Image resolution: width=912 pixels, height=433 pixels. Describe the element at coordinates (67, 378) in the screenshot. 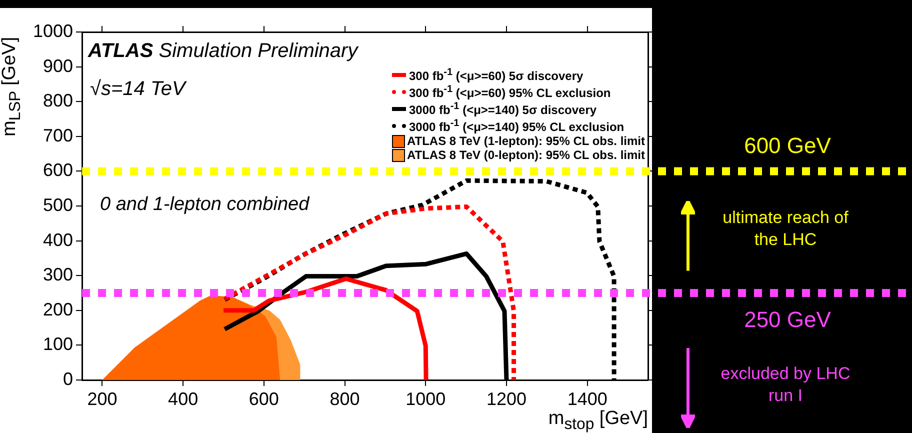

I see `y-tick-label: 0` at that location.